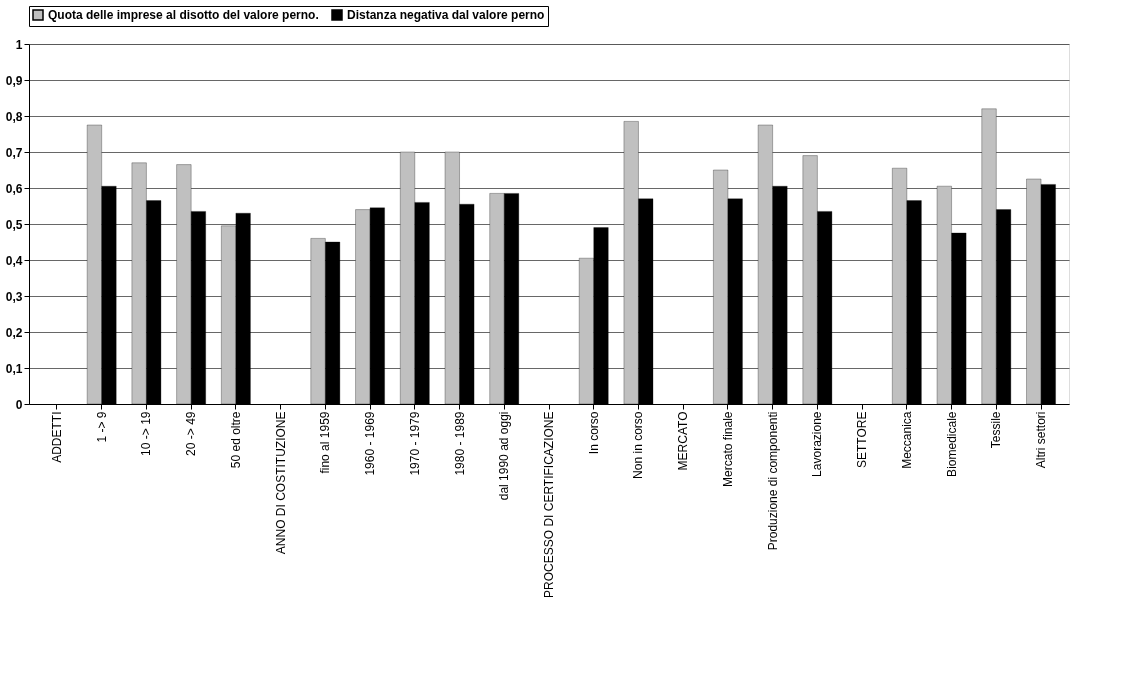  Describe the element at coordinates (414, 443) in the screenshot. I see `x-tick-label: 1970 - 1979` at that location.